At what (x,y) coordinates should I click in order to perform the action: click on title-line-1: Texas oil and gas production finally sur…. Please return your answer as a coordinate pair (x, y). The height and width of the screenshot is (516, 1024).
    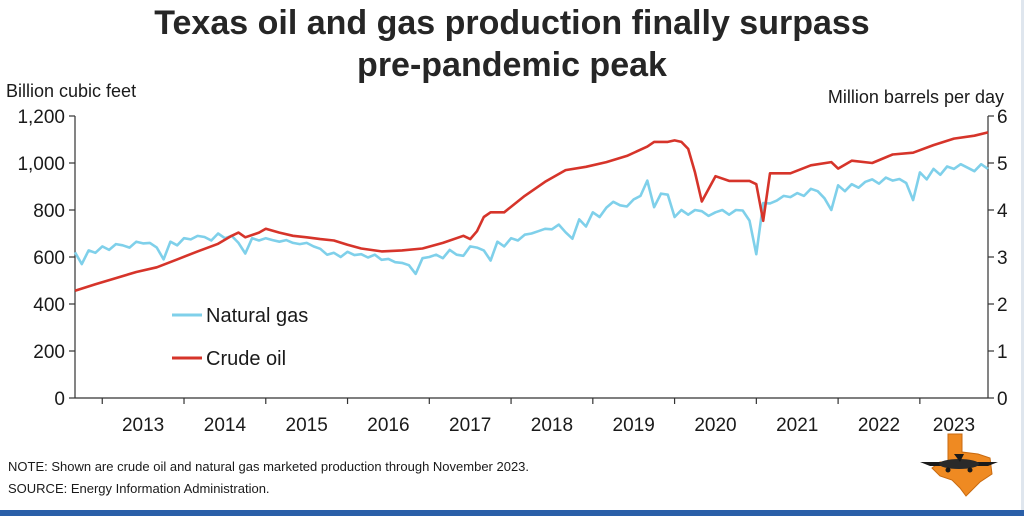
    Looking at the image, I should click on (512, 23).